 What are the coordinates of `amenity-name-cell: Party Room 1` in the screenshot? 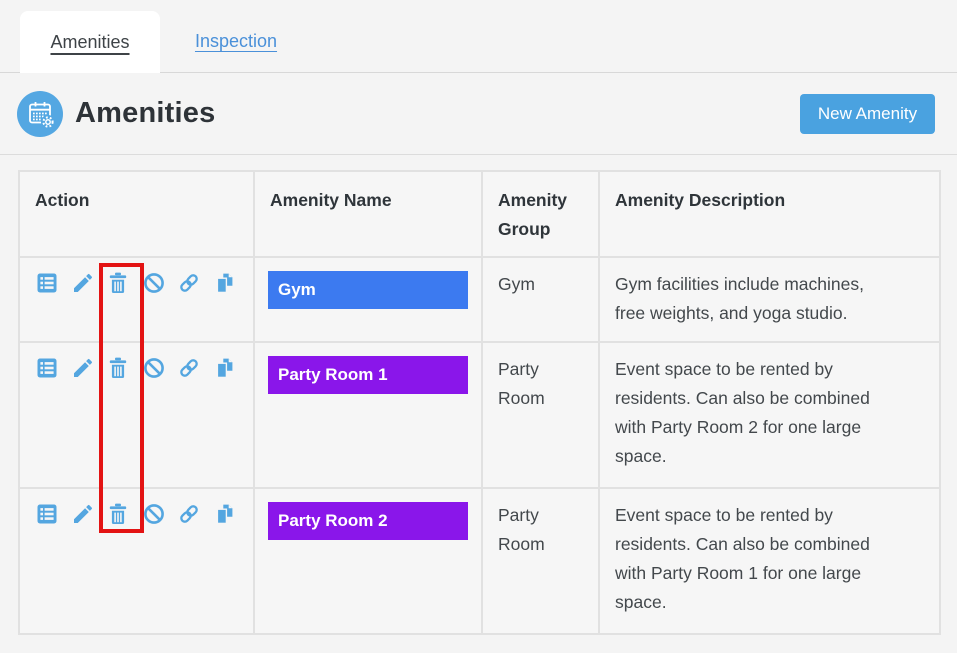 It's located at (368, 415).